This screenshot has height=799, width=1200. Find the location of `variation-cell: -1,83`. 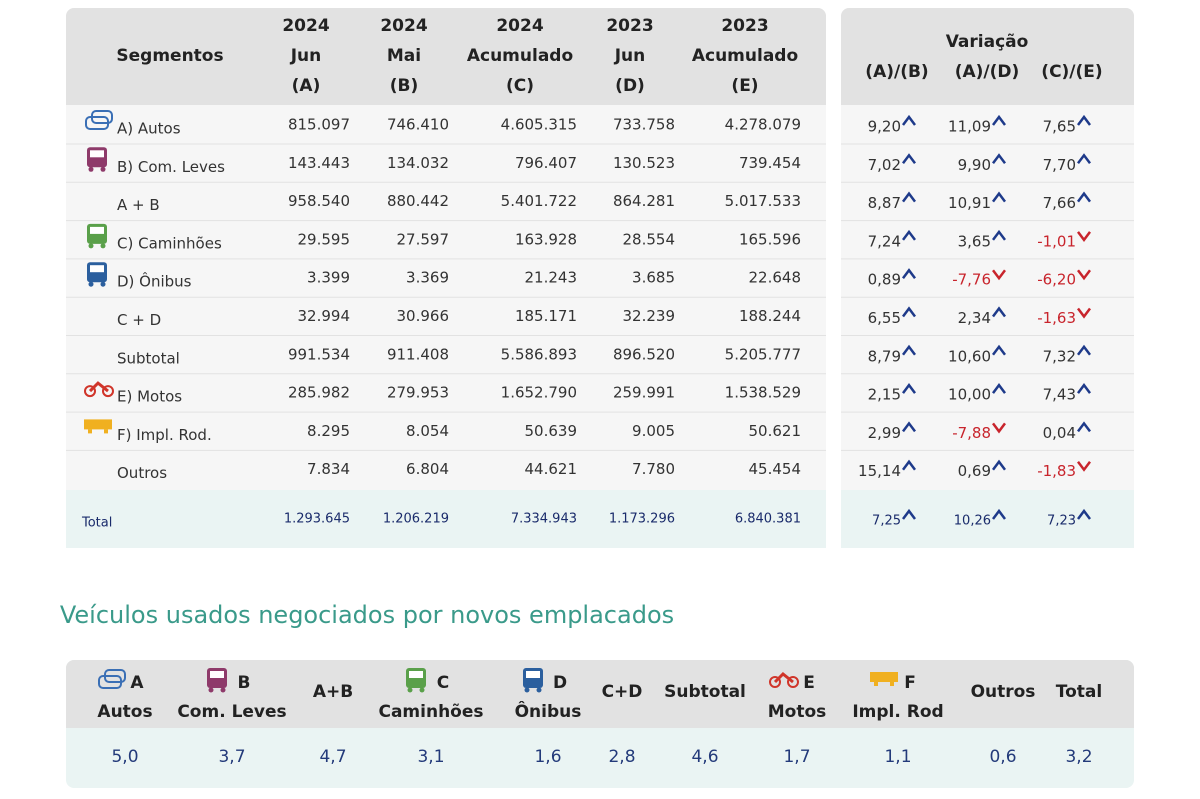

variation-cell: -1,83 is located at coordinates (1056, 471).